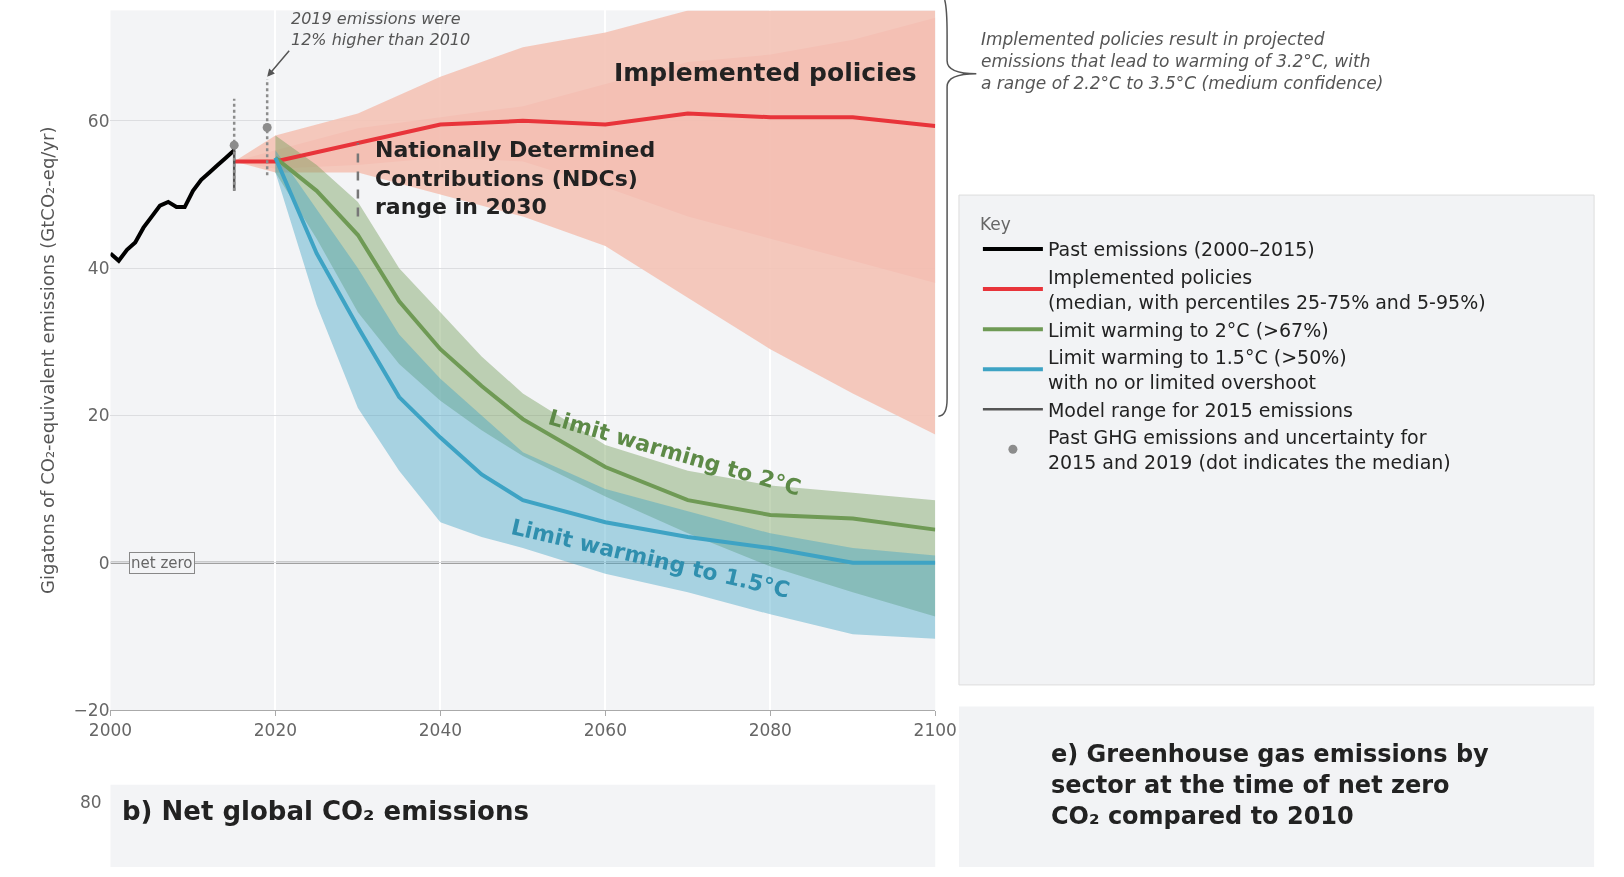 This screenshot has height=877, width=1624. Describe the element at coordinates (1197, 369) in the screenshot. I see `legend-label: Limit warming to 1.5°C (>50%) with no or limited overshoot` at that location.